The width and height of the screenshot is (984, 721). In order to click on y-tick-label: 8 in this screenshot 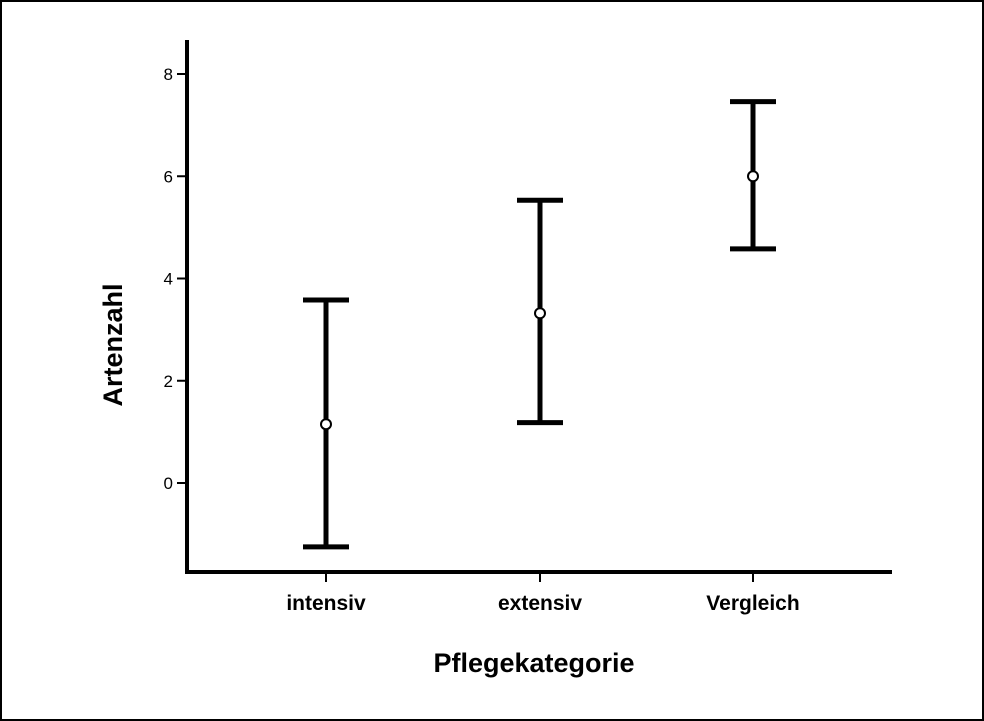, I will do `click(168, 74)`.